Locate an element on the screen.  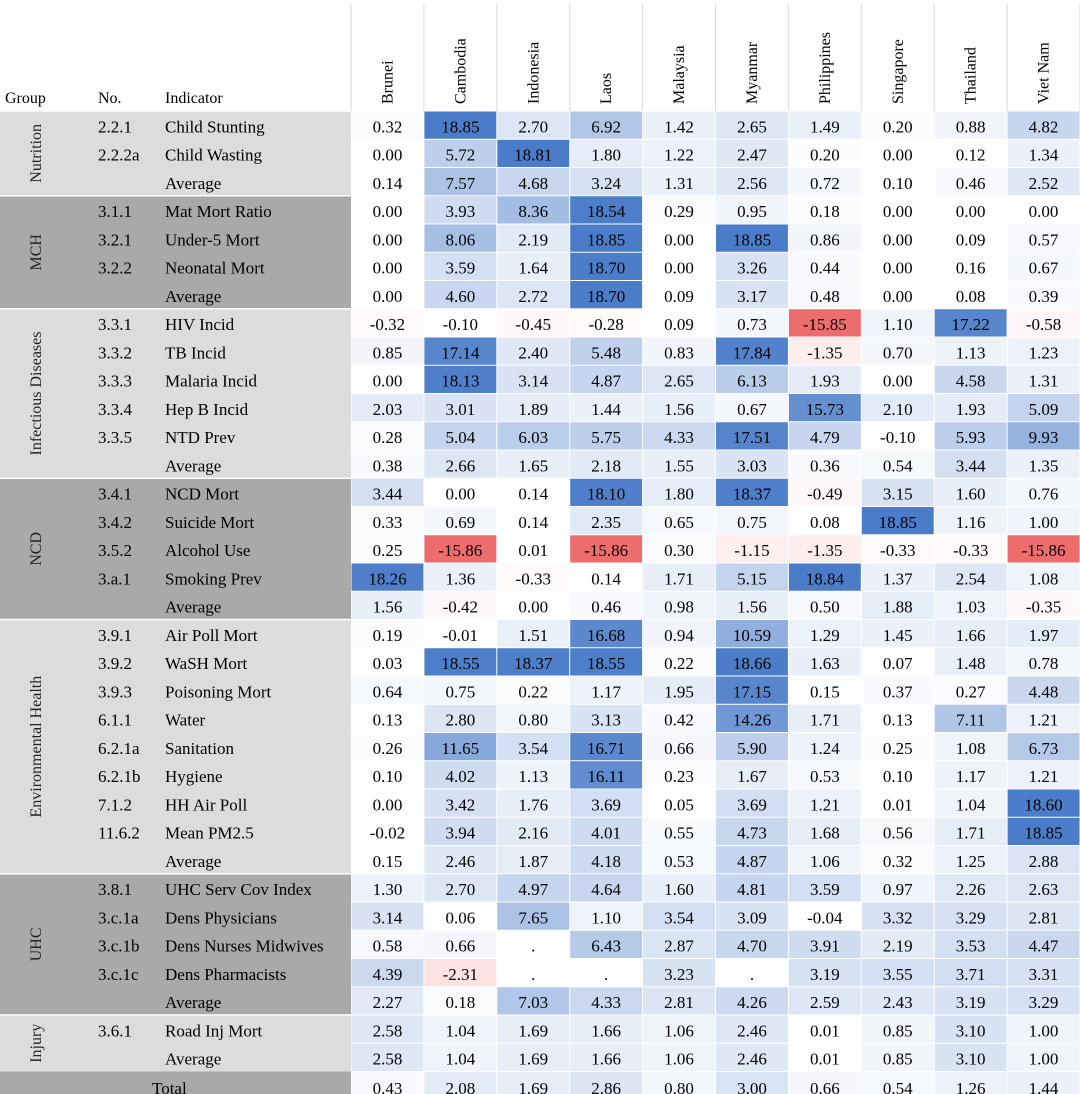
cell-value: 0.75 is located at coordinates (460, 691).